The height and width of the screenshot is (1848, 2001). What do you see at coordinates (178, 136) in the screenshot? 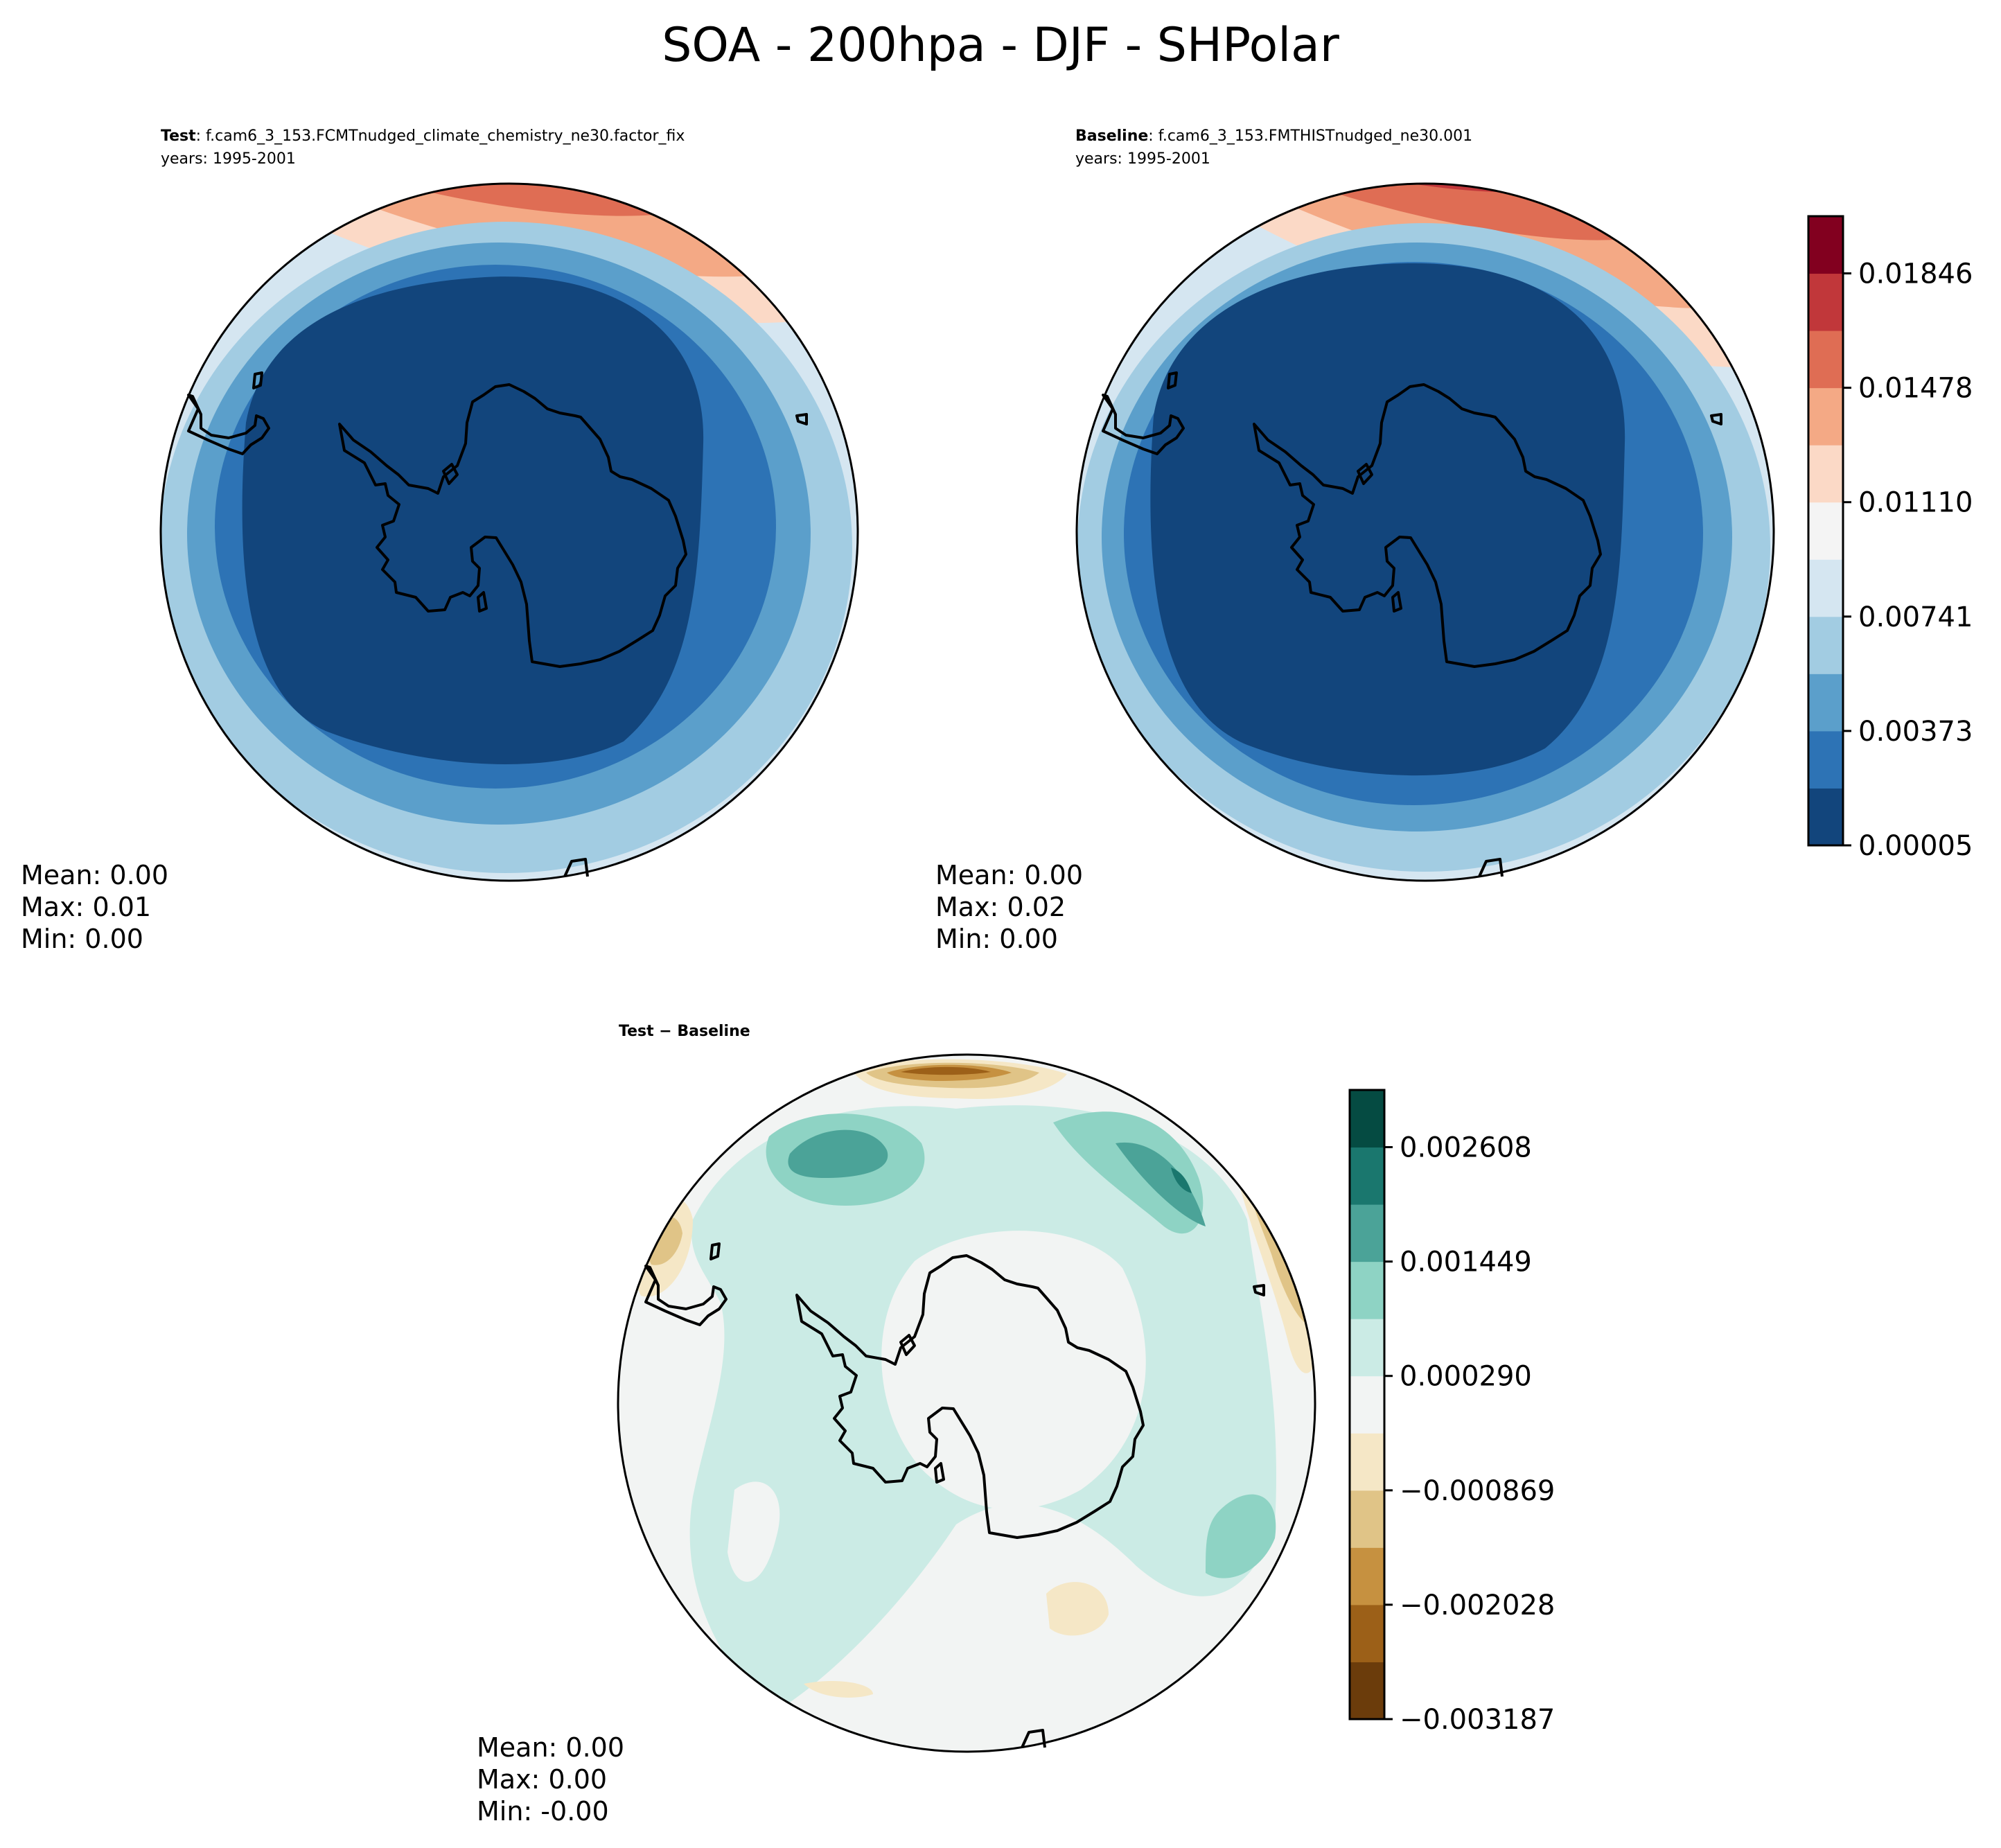
I see `test-label-bold: Test` at bounding box center [178, 136].